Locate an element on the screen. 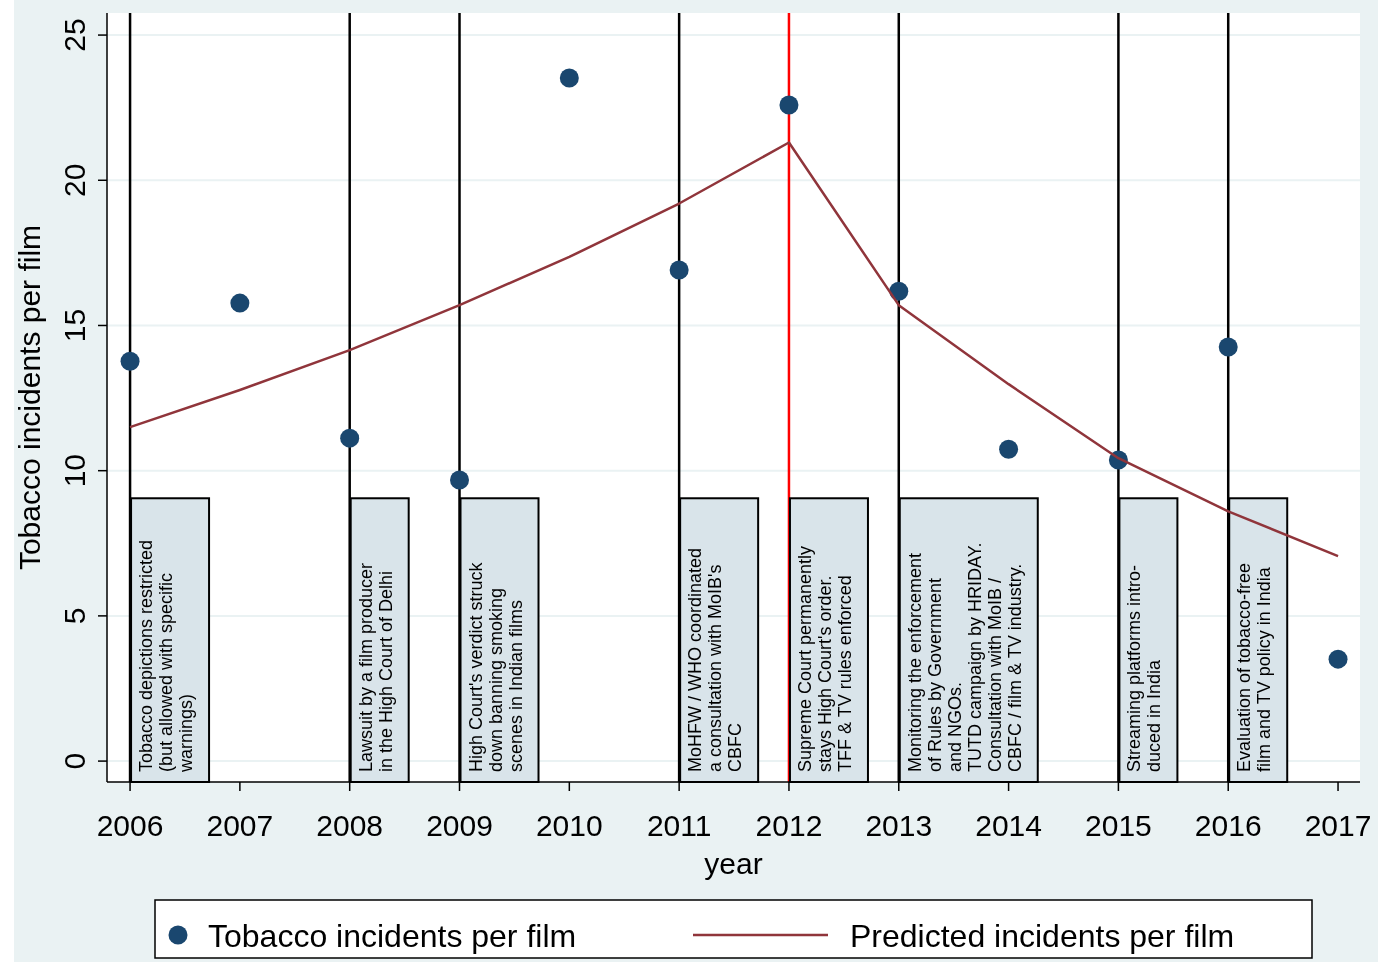  y-tick-label: 10 is located at coordinates (74, 471).